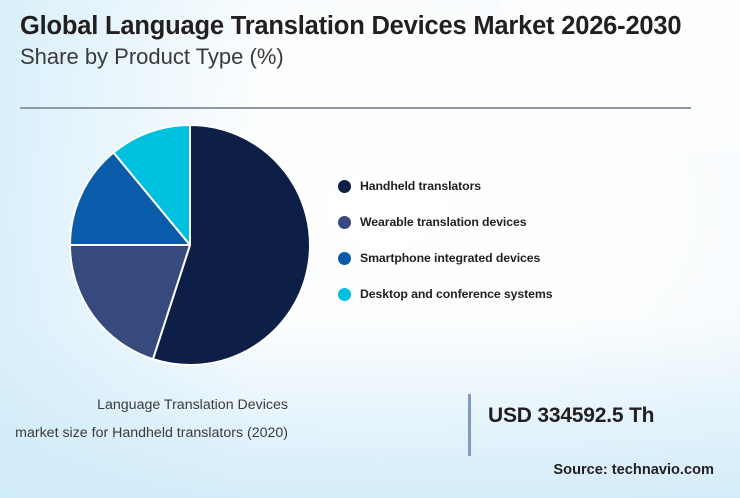 This screenshot has height=498, width=740. I want to click on legend-item-label: Desktop and conference systems, so click(456, 294).